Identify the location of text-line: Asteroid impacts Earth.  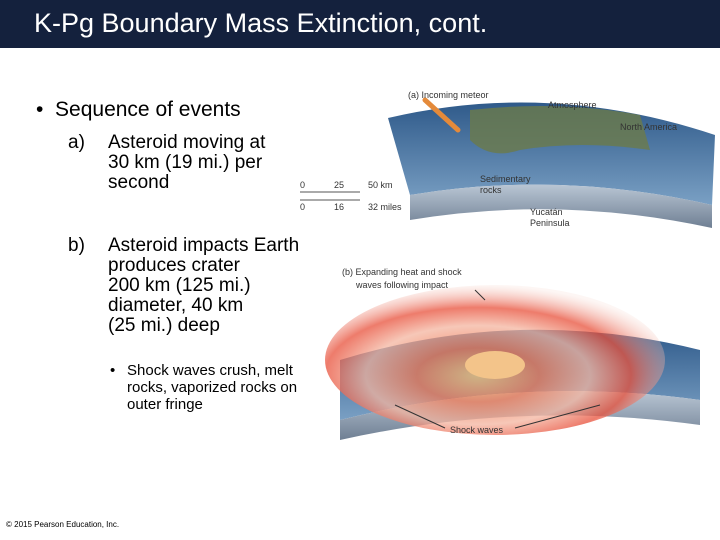
(204, 245).